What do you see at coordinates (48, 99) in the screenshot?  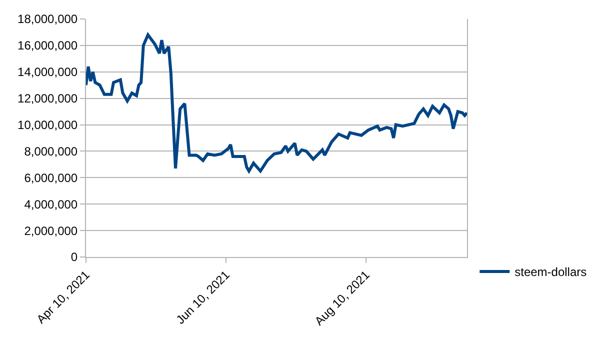 I see `y-tick-label: 12,000,000` at bounding box center [48, 99].